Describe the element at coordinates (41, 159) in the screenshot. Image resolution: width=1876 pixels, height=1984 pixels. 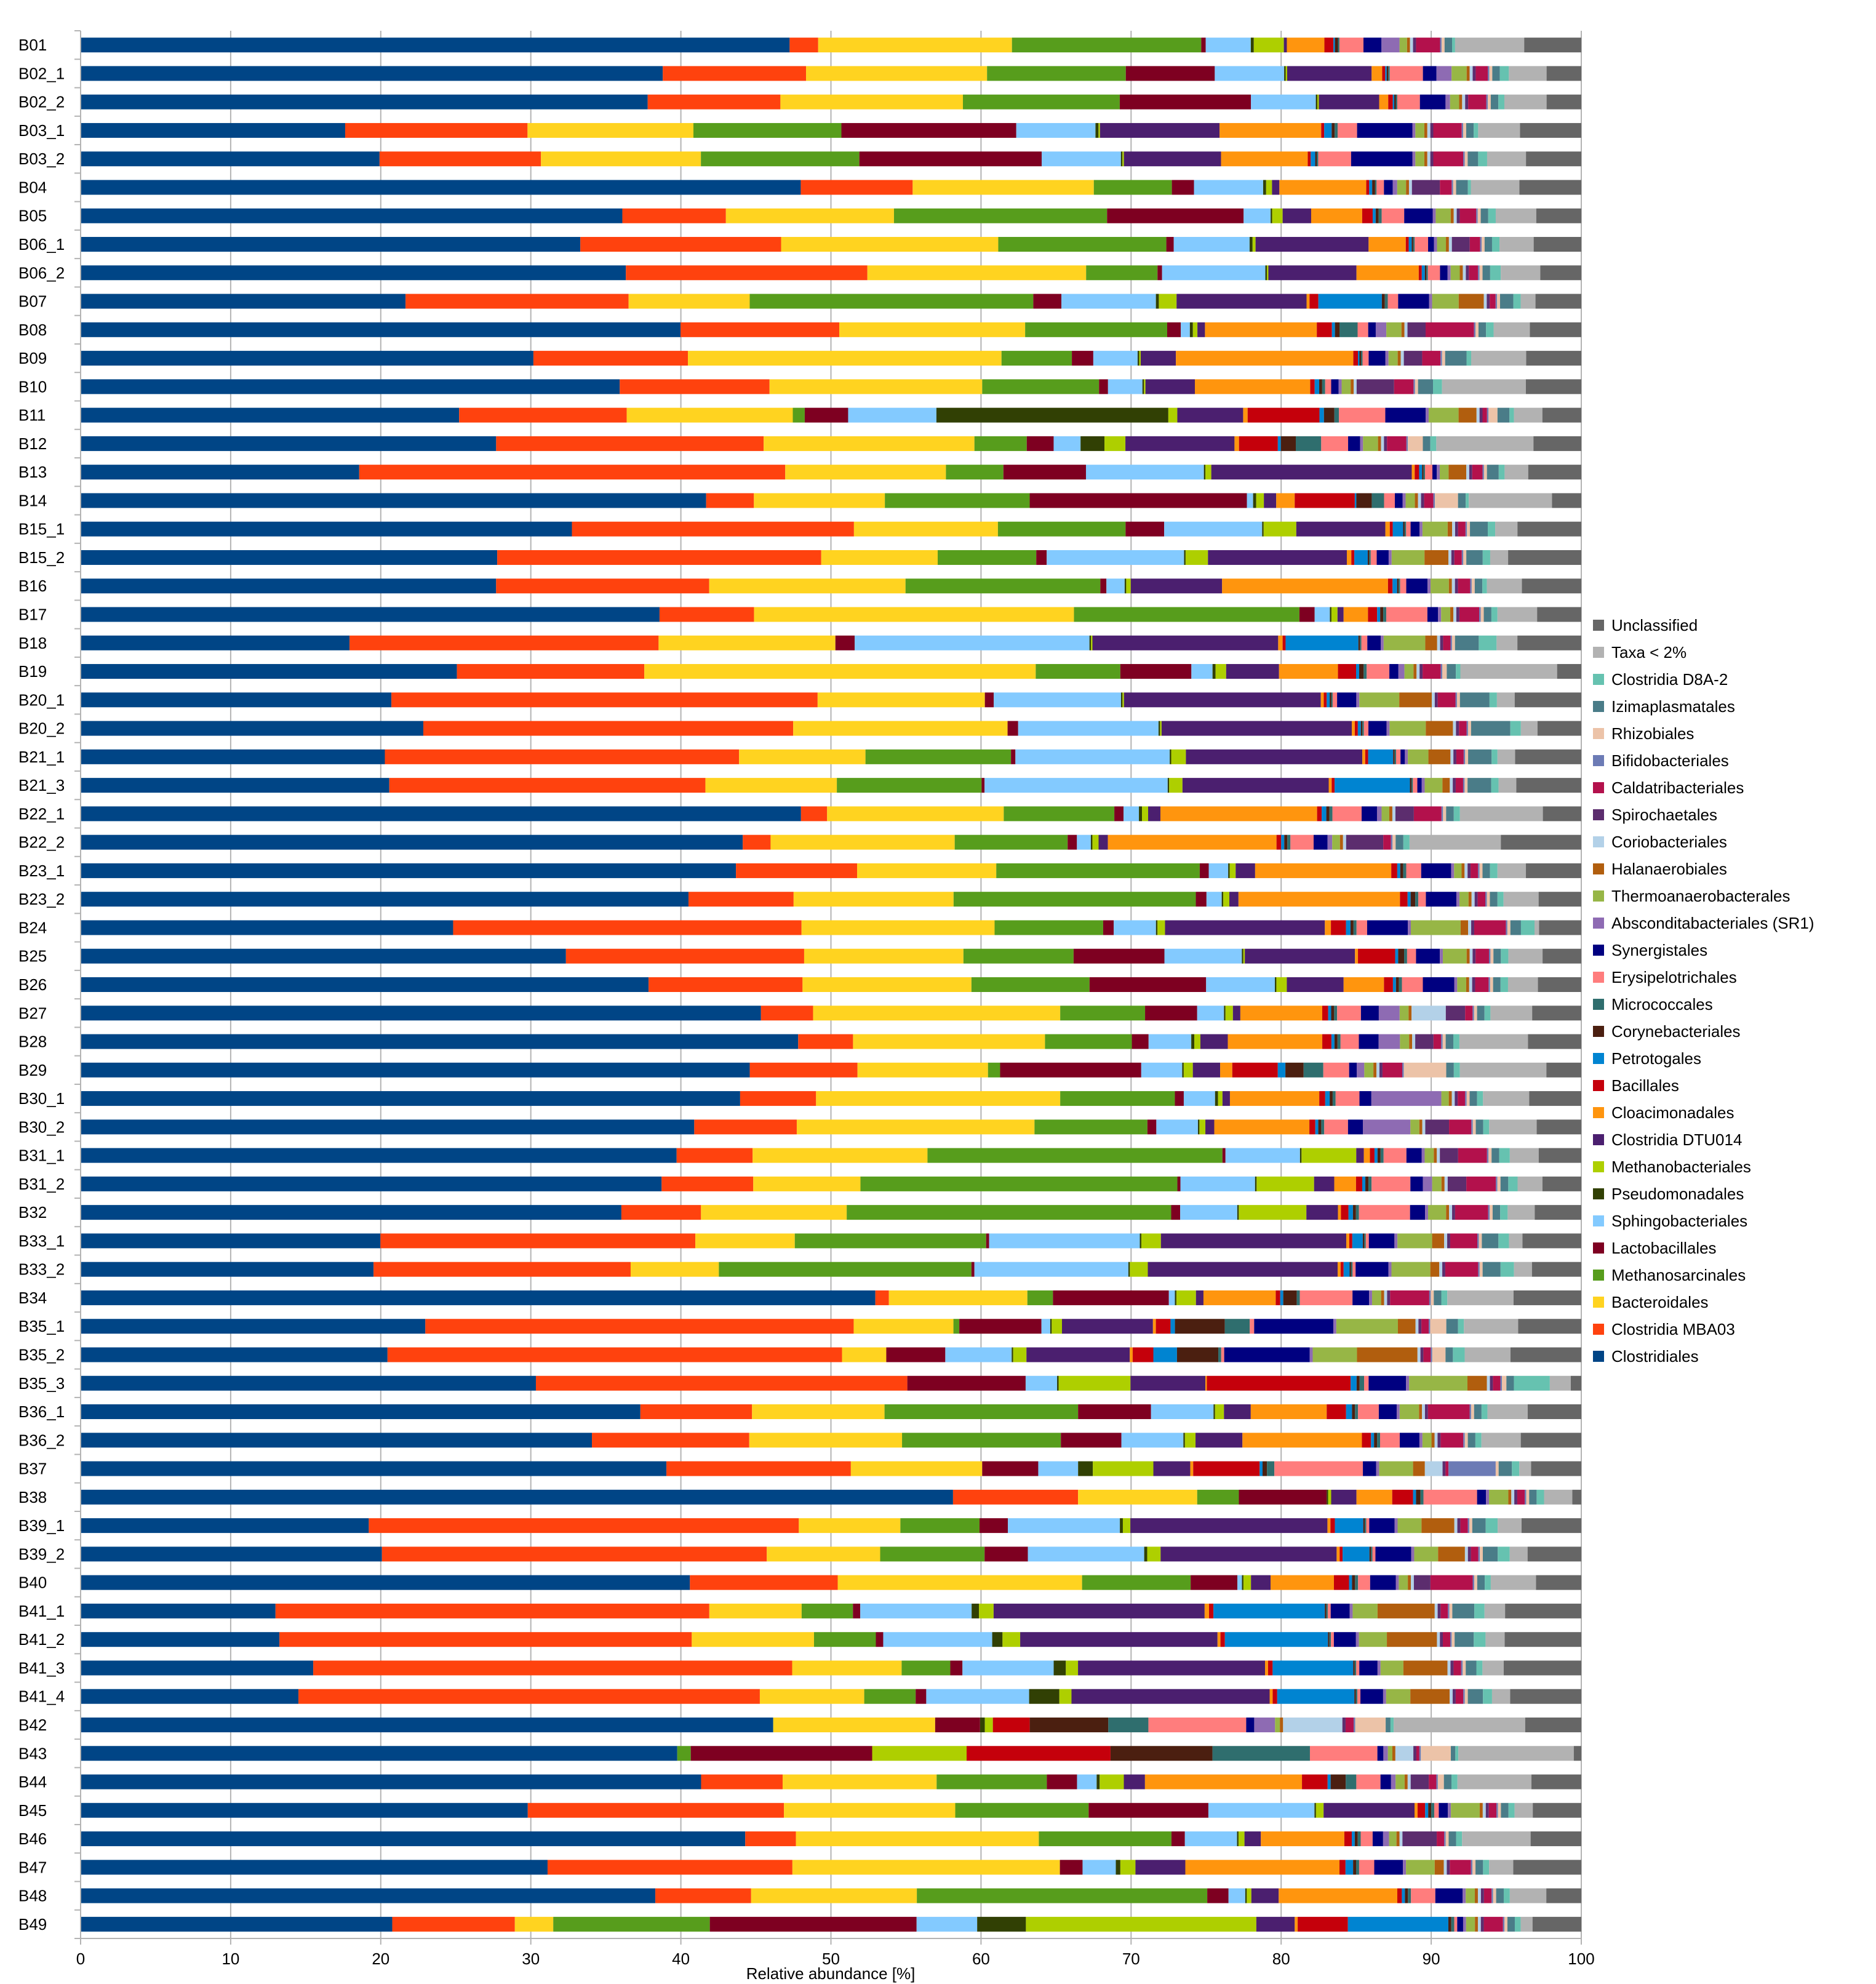
I see `y-tick-label: B03_2` at that location.